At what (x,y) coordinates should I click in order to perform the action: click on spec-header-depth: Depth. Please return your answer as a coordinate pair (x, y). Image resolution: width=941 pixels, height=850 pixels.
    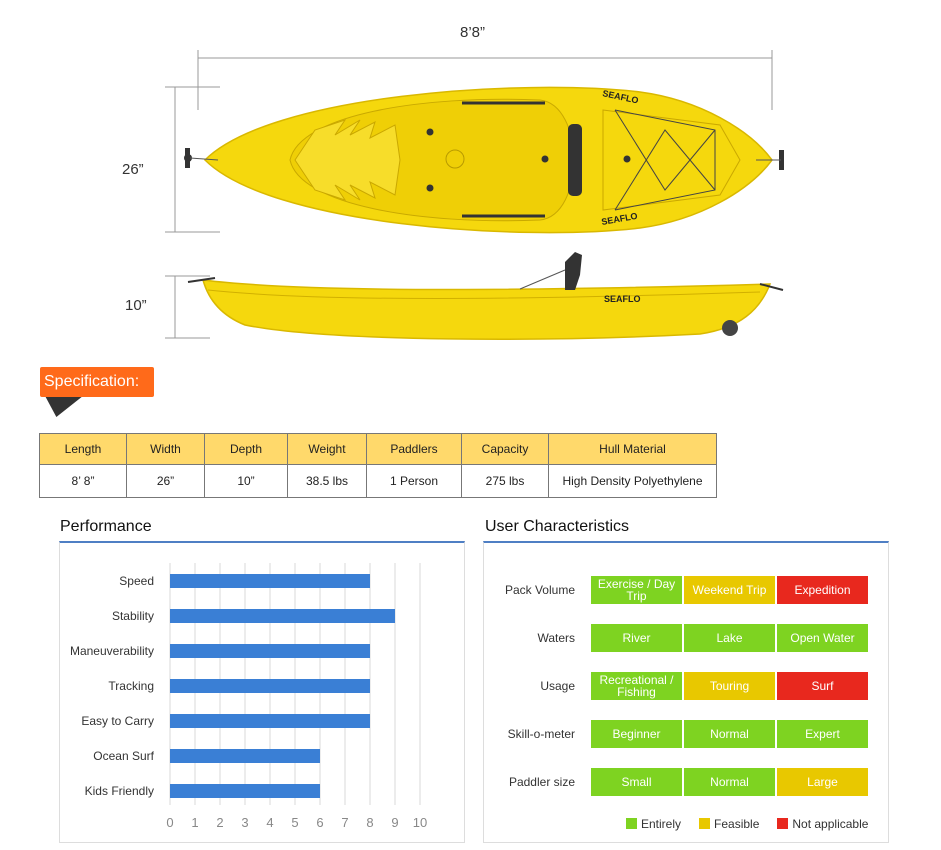
    Looking at the image, I should click on (246, 449).